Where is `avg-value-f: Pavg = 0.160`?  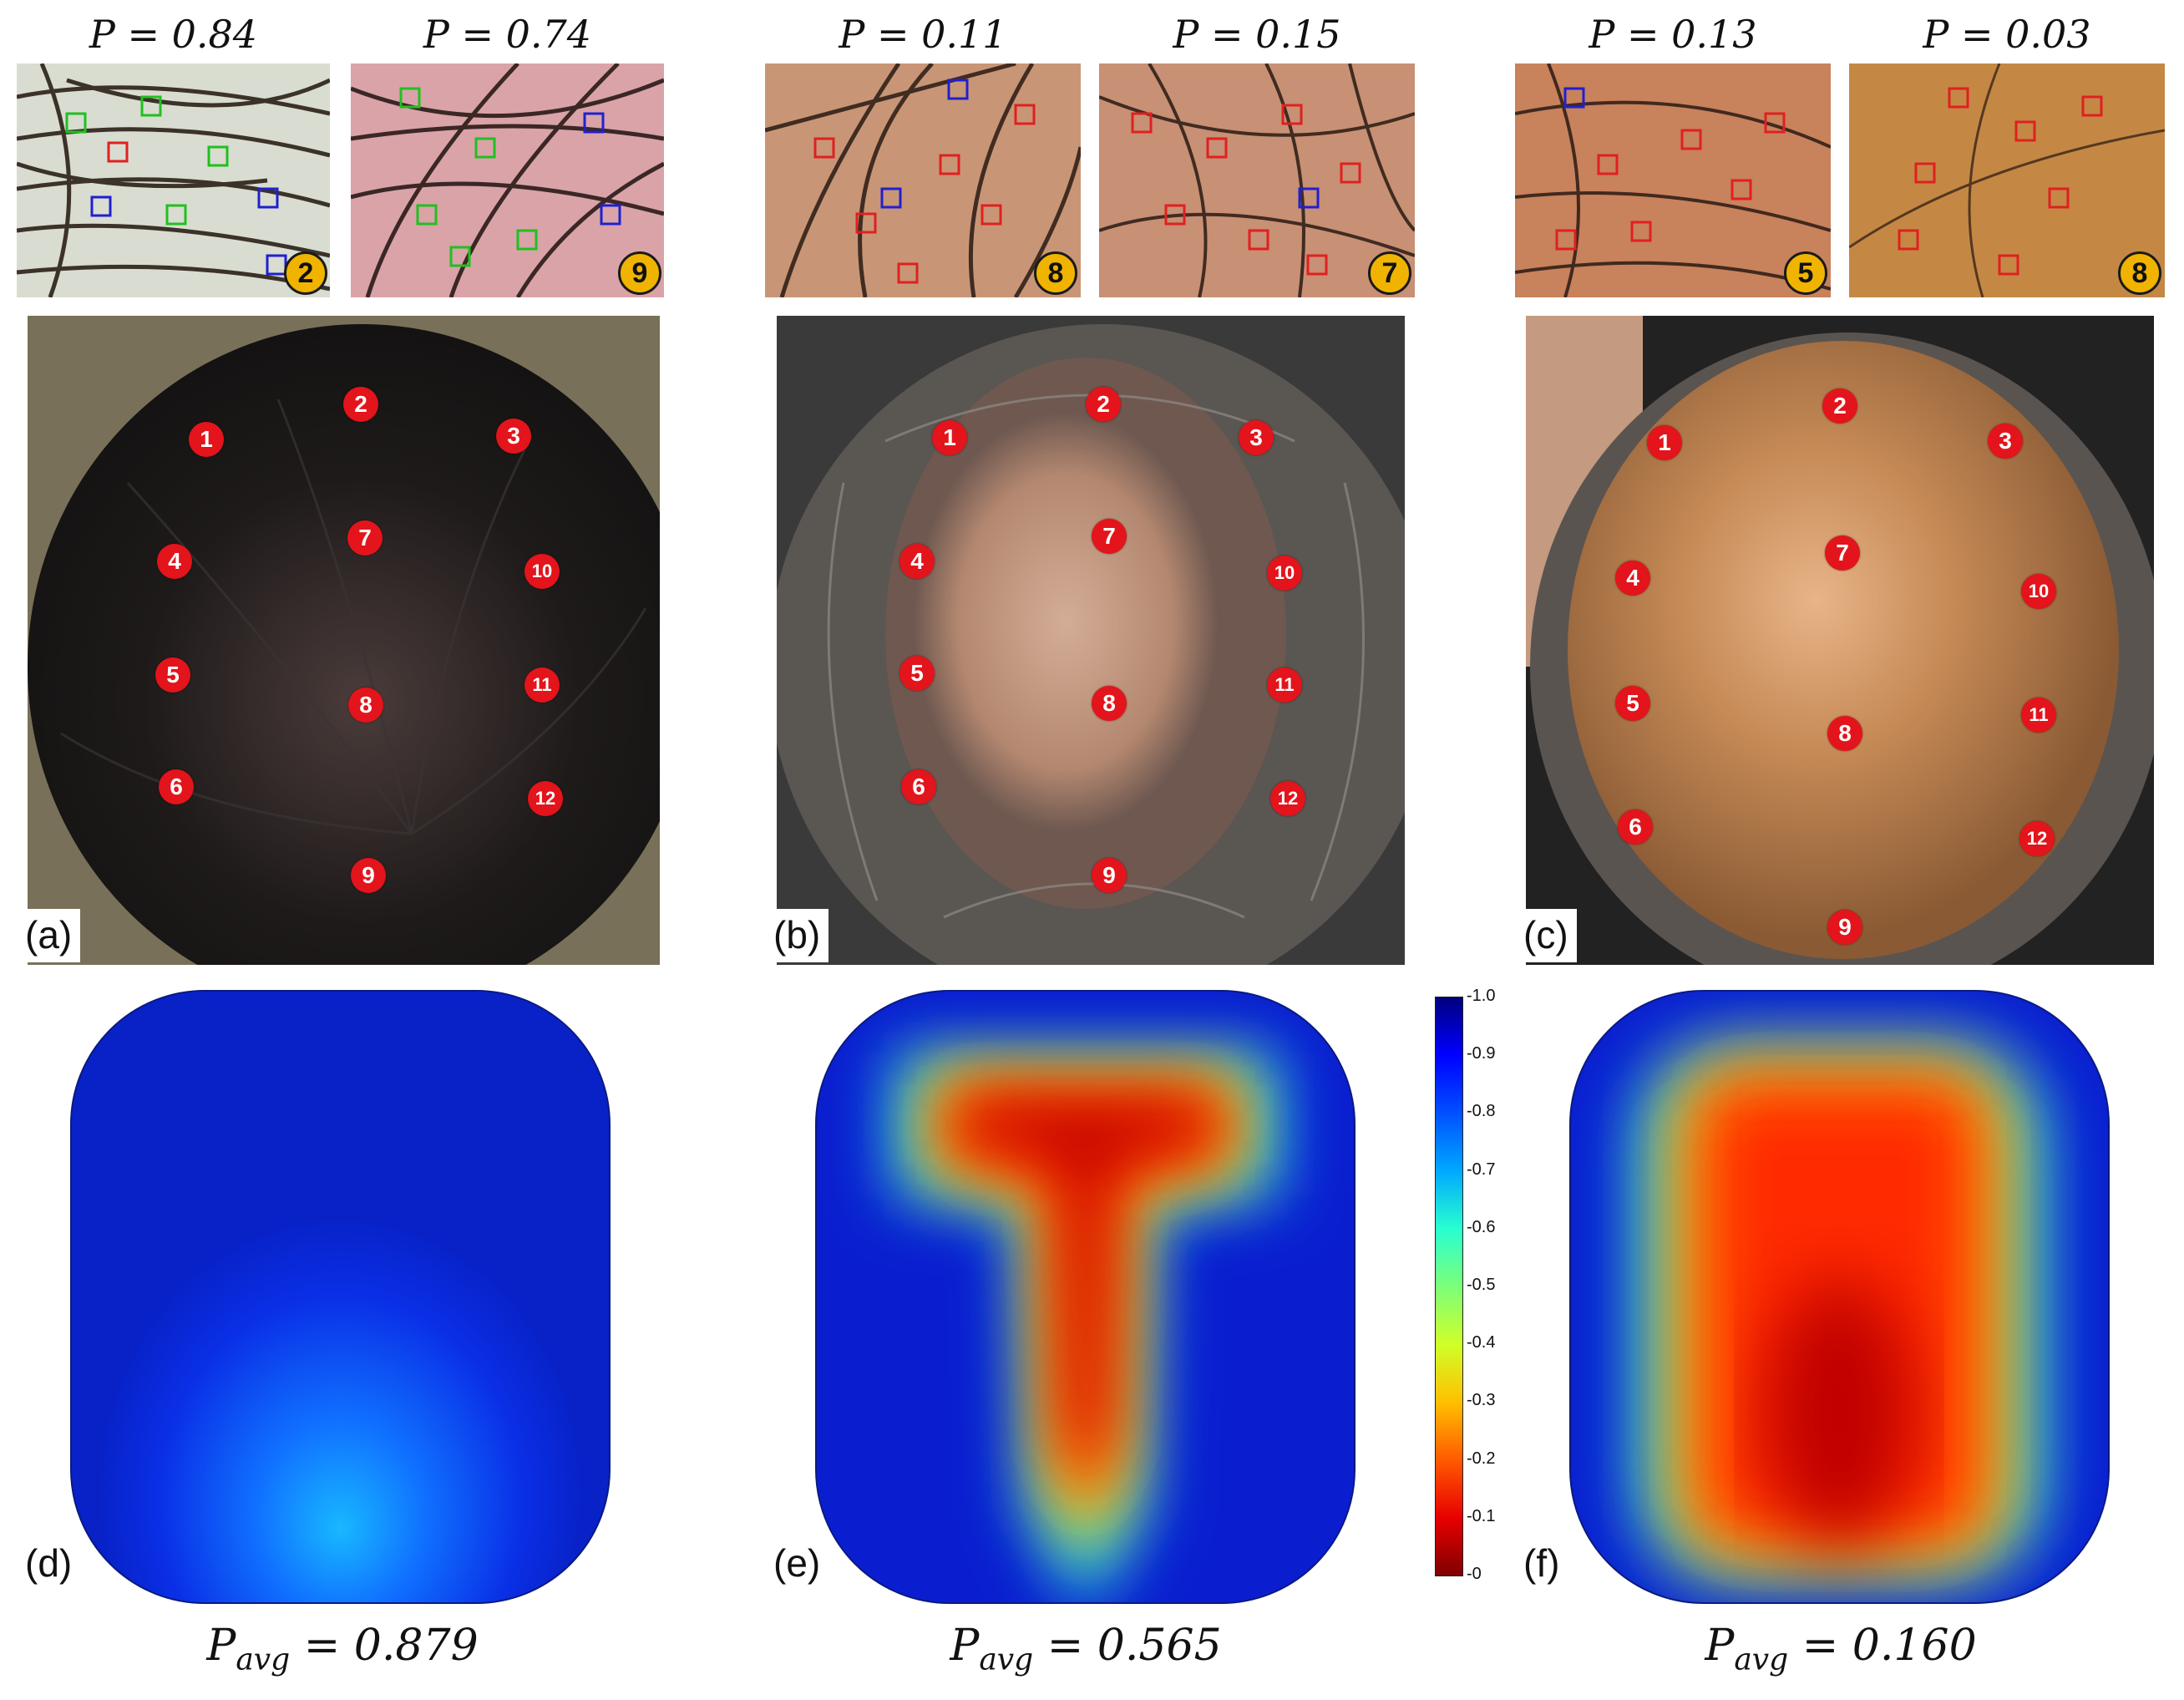
avg-value-f: Pavg = 0.160 is located at coordinates (1840, 1649).